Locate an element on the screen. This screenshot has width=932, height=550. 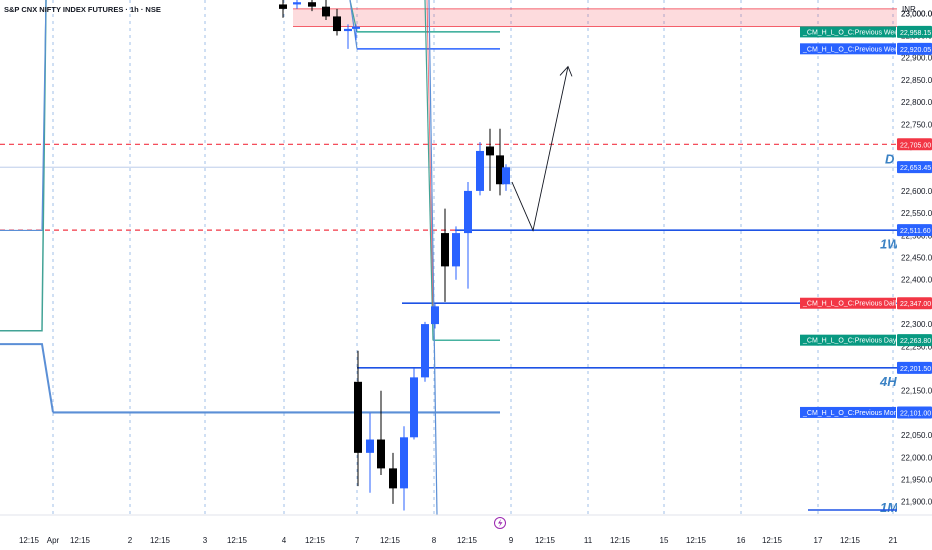
y-tick-label: 23,000.00 is located at coordinates (916, 13).